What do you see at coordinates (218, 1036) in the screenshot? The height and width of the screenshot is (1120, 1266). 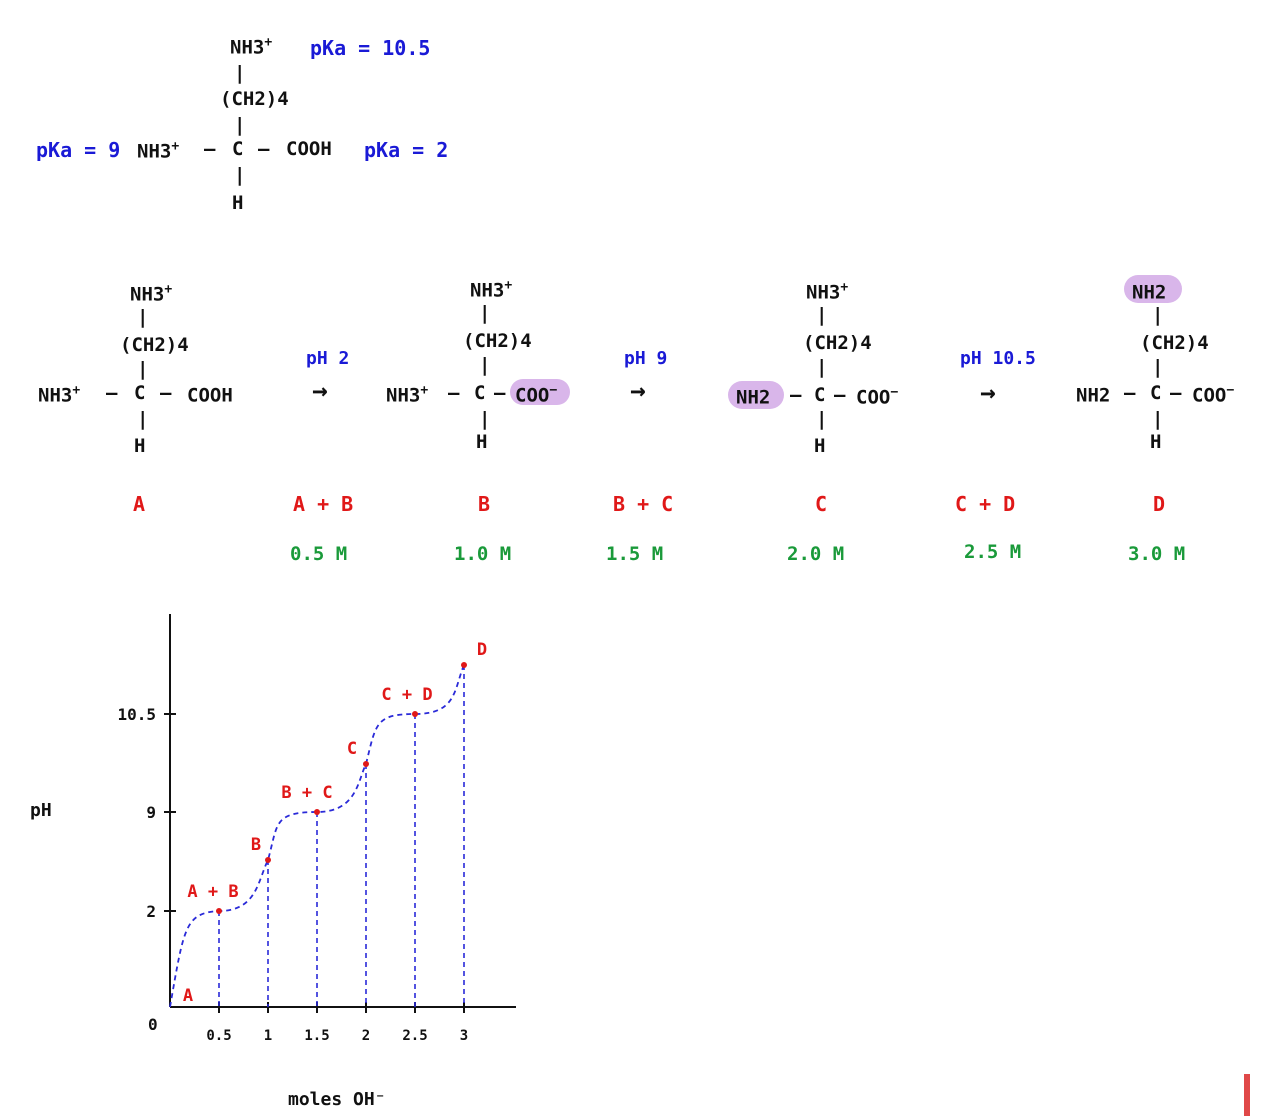 I see `x-tick-label: 0.5` at bounding box center [218, 1036].